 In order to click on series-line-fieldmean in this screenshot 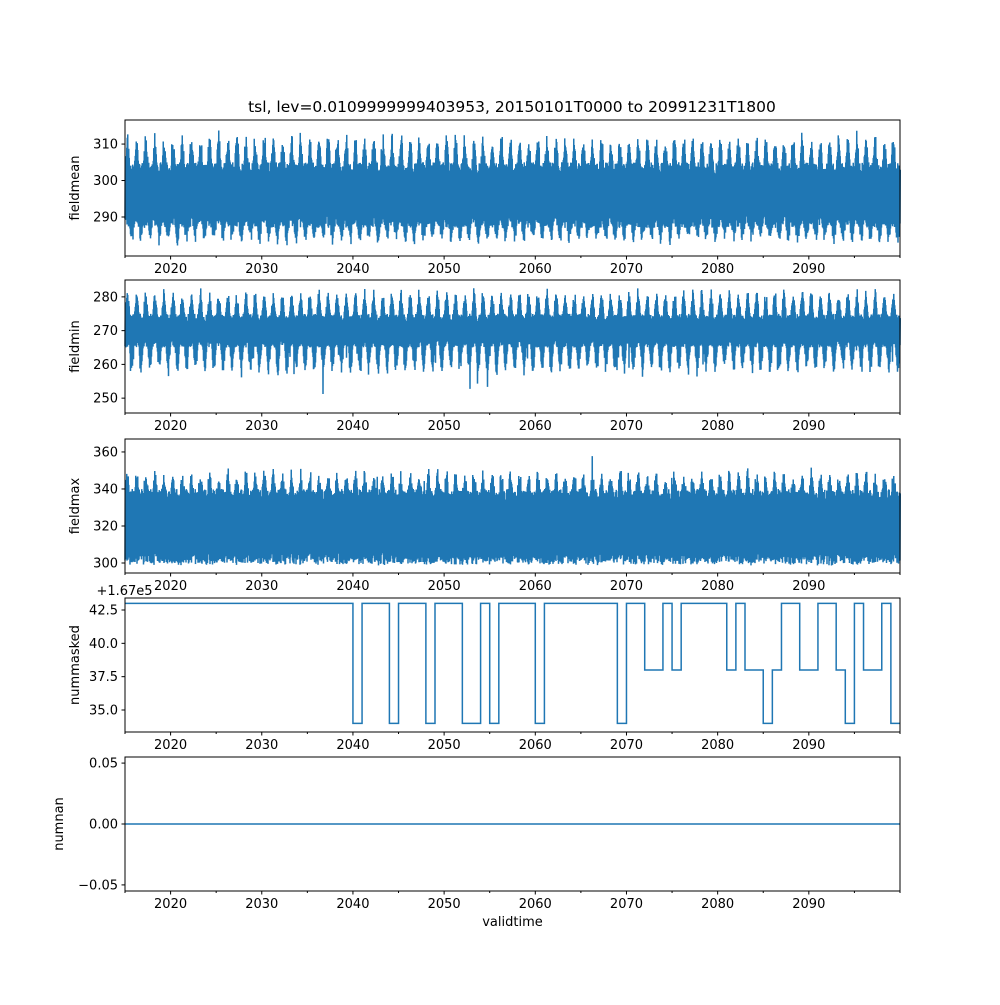, I will do `click(512, 188)`.